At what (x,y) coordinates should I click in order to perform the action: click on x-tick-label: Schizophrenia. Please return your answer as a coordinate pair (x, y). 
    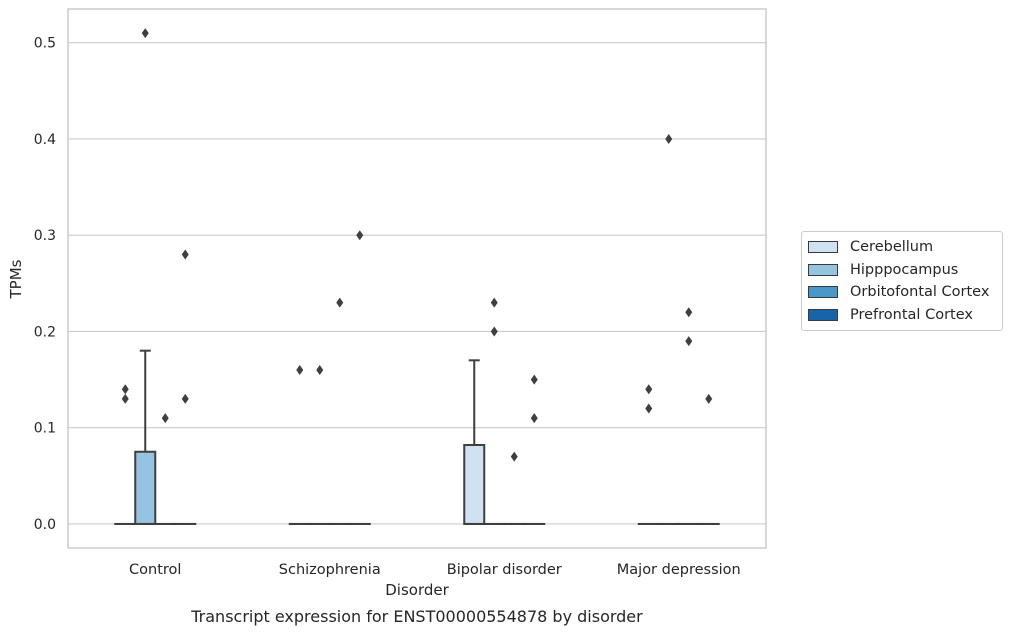
    Looking at the image, I should click on (330, 570).